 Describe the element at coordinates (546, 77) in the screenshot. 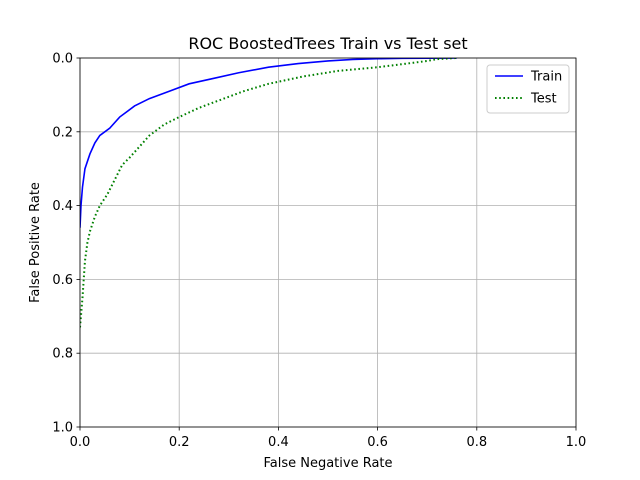

I see `legend-label-train: Train` at that location.